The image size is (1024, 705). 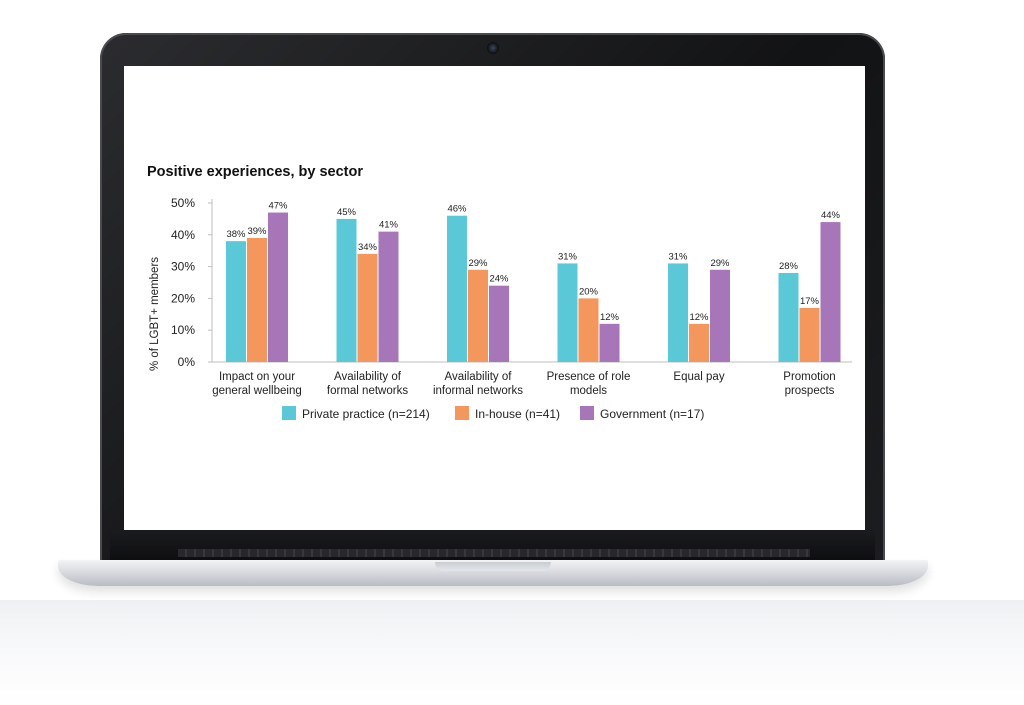 I want to click on y-tick-label: 30%, so click(x=183, y=267).